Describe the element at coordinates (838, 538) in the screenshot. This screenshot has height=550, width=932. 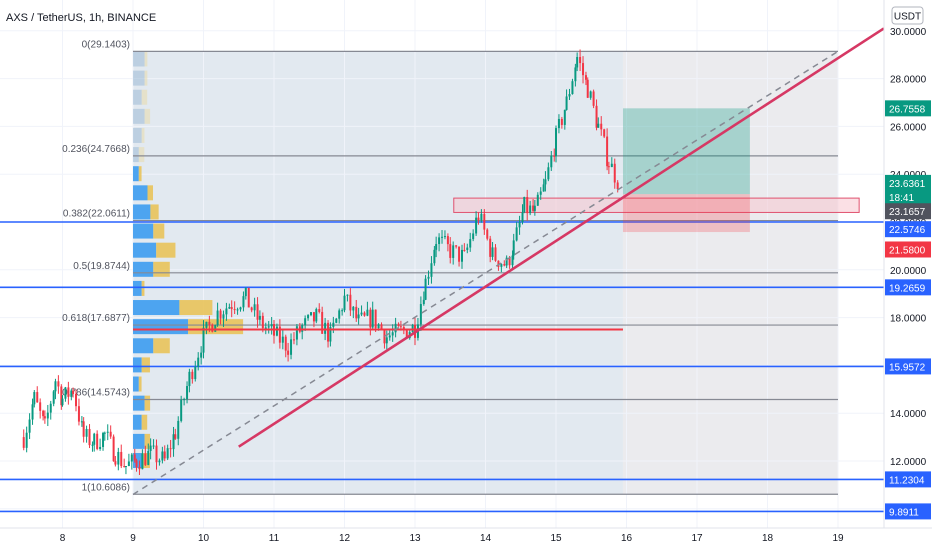
I see `time-tick-label: 19` at that location.